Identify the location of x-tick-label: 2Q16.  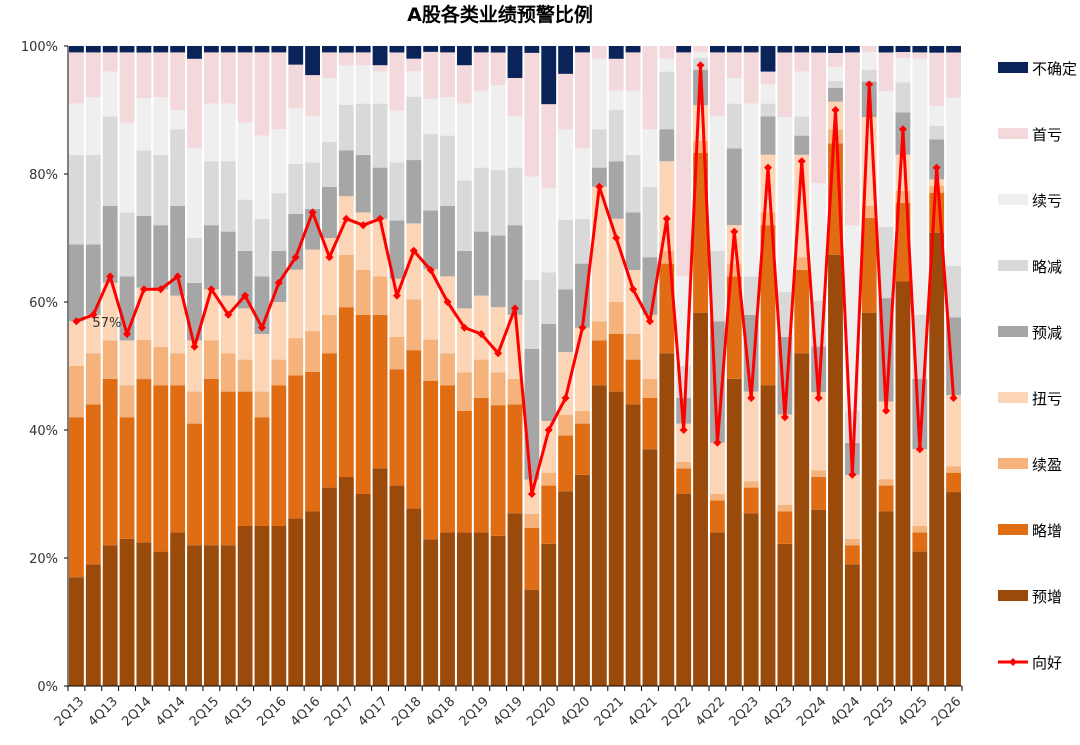
(271, 711).